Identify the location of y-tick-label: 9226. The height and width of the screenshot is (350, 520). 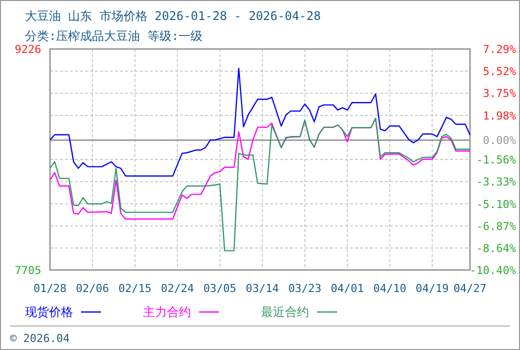
(28, 49).